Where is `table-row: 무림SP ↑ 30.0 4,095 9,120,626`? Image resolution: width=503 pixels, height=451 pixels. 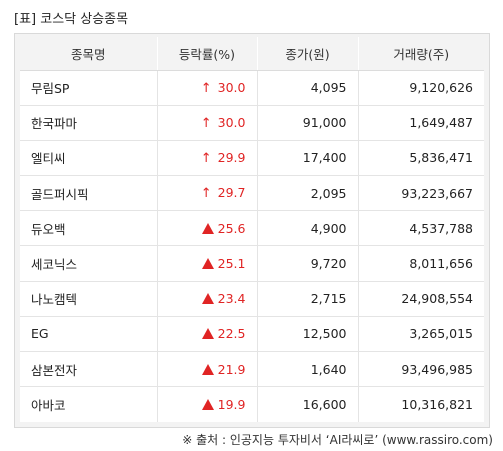
table-row: 무림SP ↑ 30.0 4,095 9,120,626 is located at coordinates (252, 88).